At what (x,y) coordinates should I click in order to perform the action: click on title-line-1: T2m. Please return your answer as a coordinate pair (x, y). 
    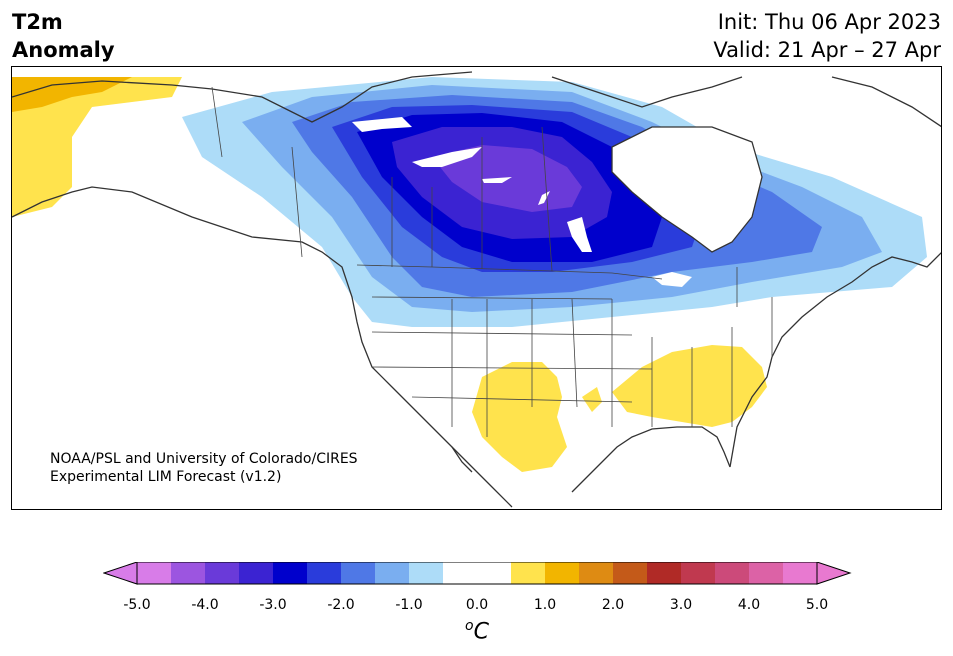
    Looking at the image, I should click on (37, 22).